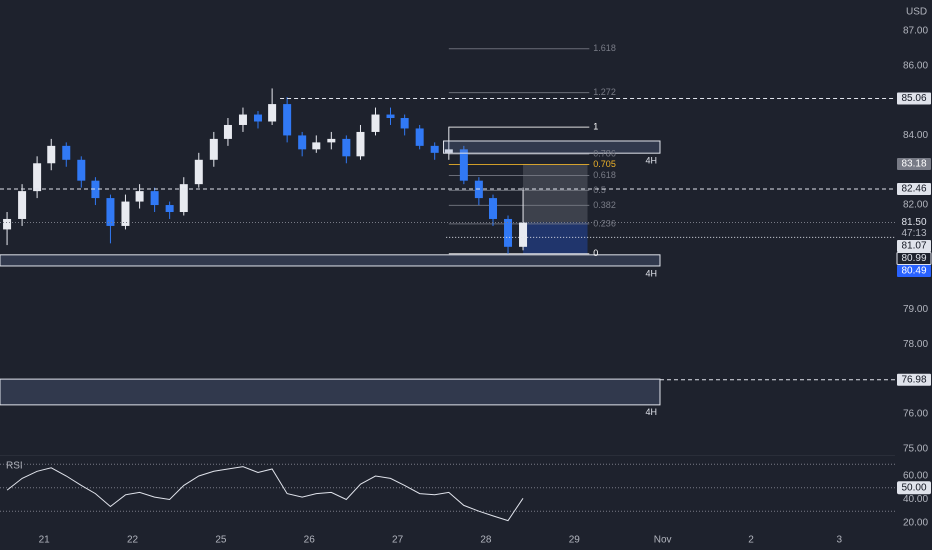 This screenshot has width=932, height=550. I want to click on fib-label: 0.382, so click(604, 205).